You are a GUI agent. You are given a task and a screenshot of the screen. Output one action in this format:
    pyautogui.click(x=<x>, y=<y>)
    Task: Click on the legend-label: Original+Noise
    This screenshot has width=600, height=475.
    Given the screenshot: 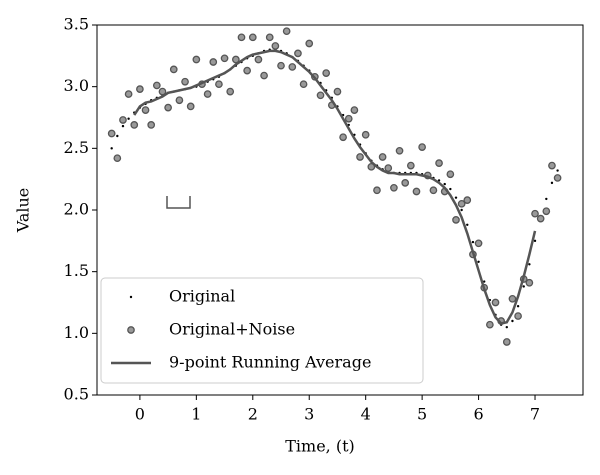 What is the action you would take?
    pyautogui.click(x=232, y=329)
    